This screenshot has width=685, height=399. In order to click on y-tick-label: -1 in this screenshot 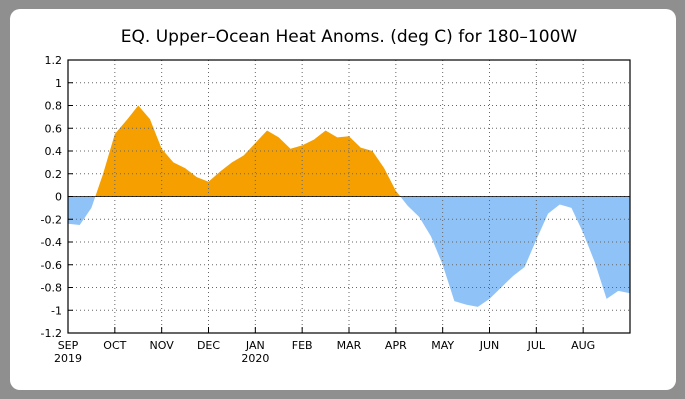, I will do `click(56, 310)`.